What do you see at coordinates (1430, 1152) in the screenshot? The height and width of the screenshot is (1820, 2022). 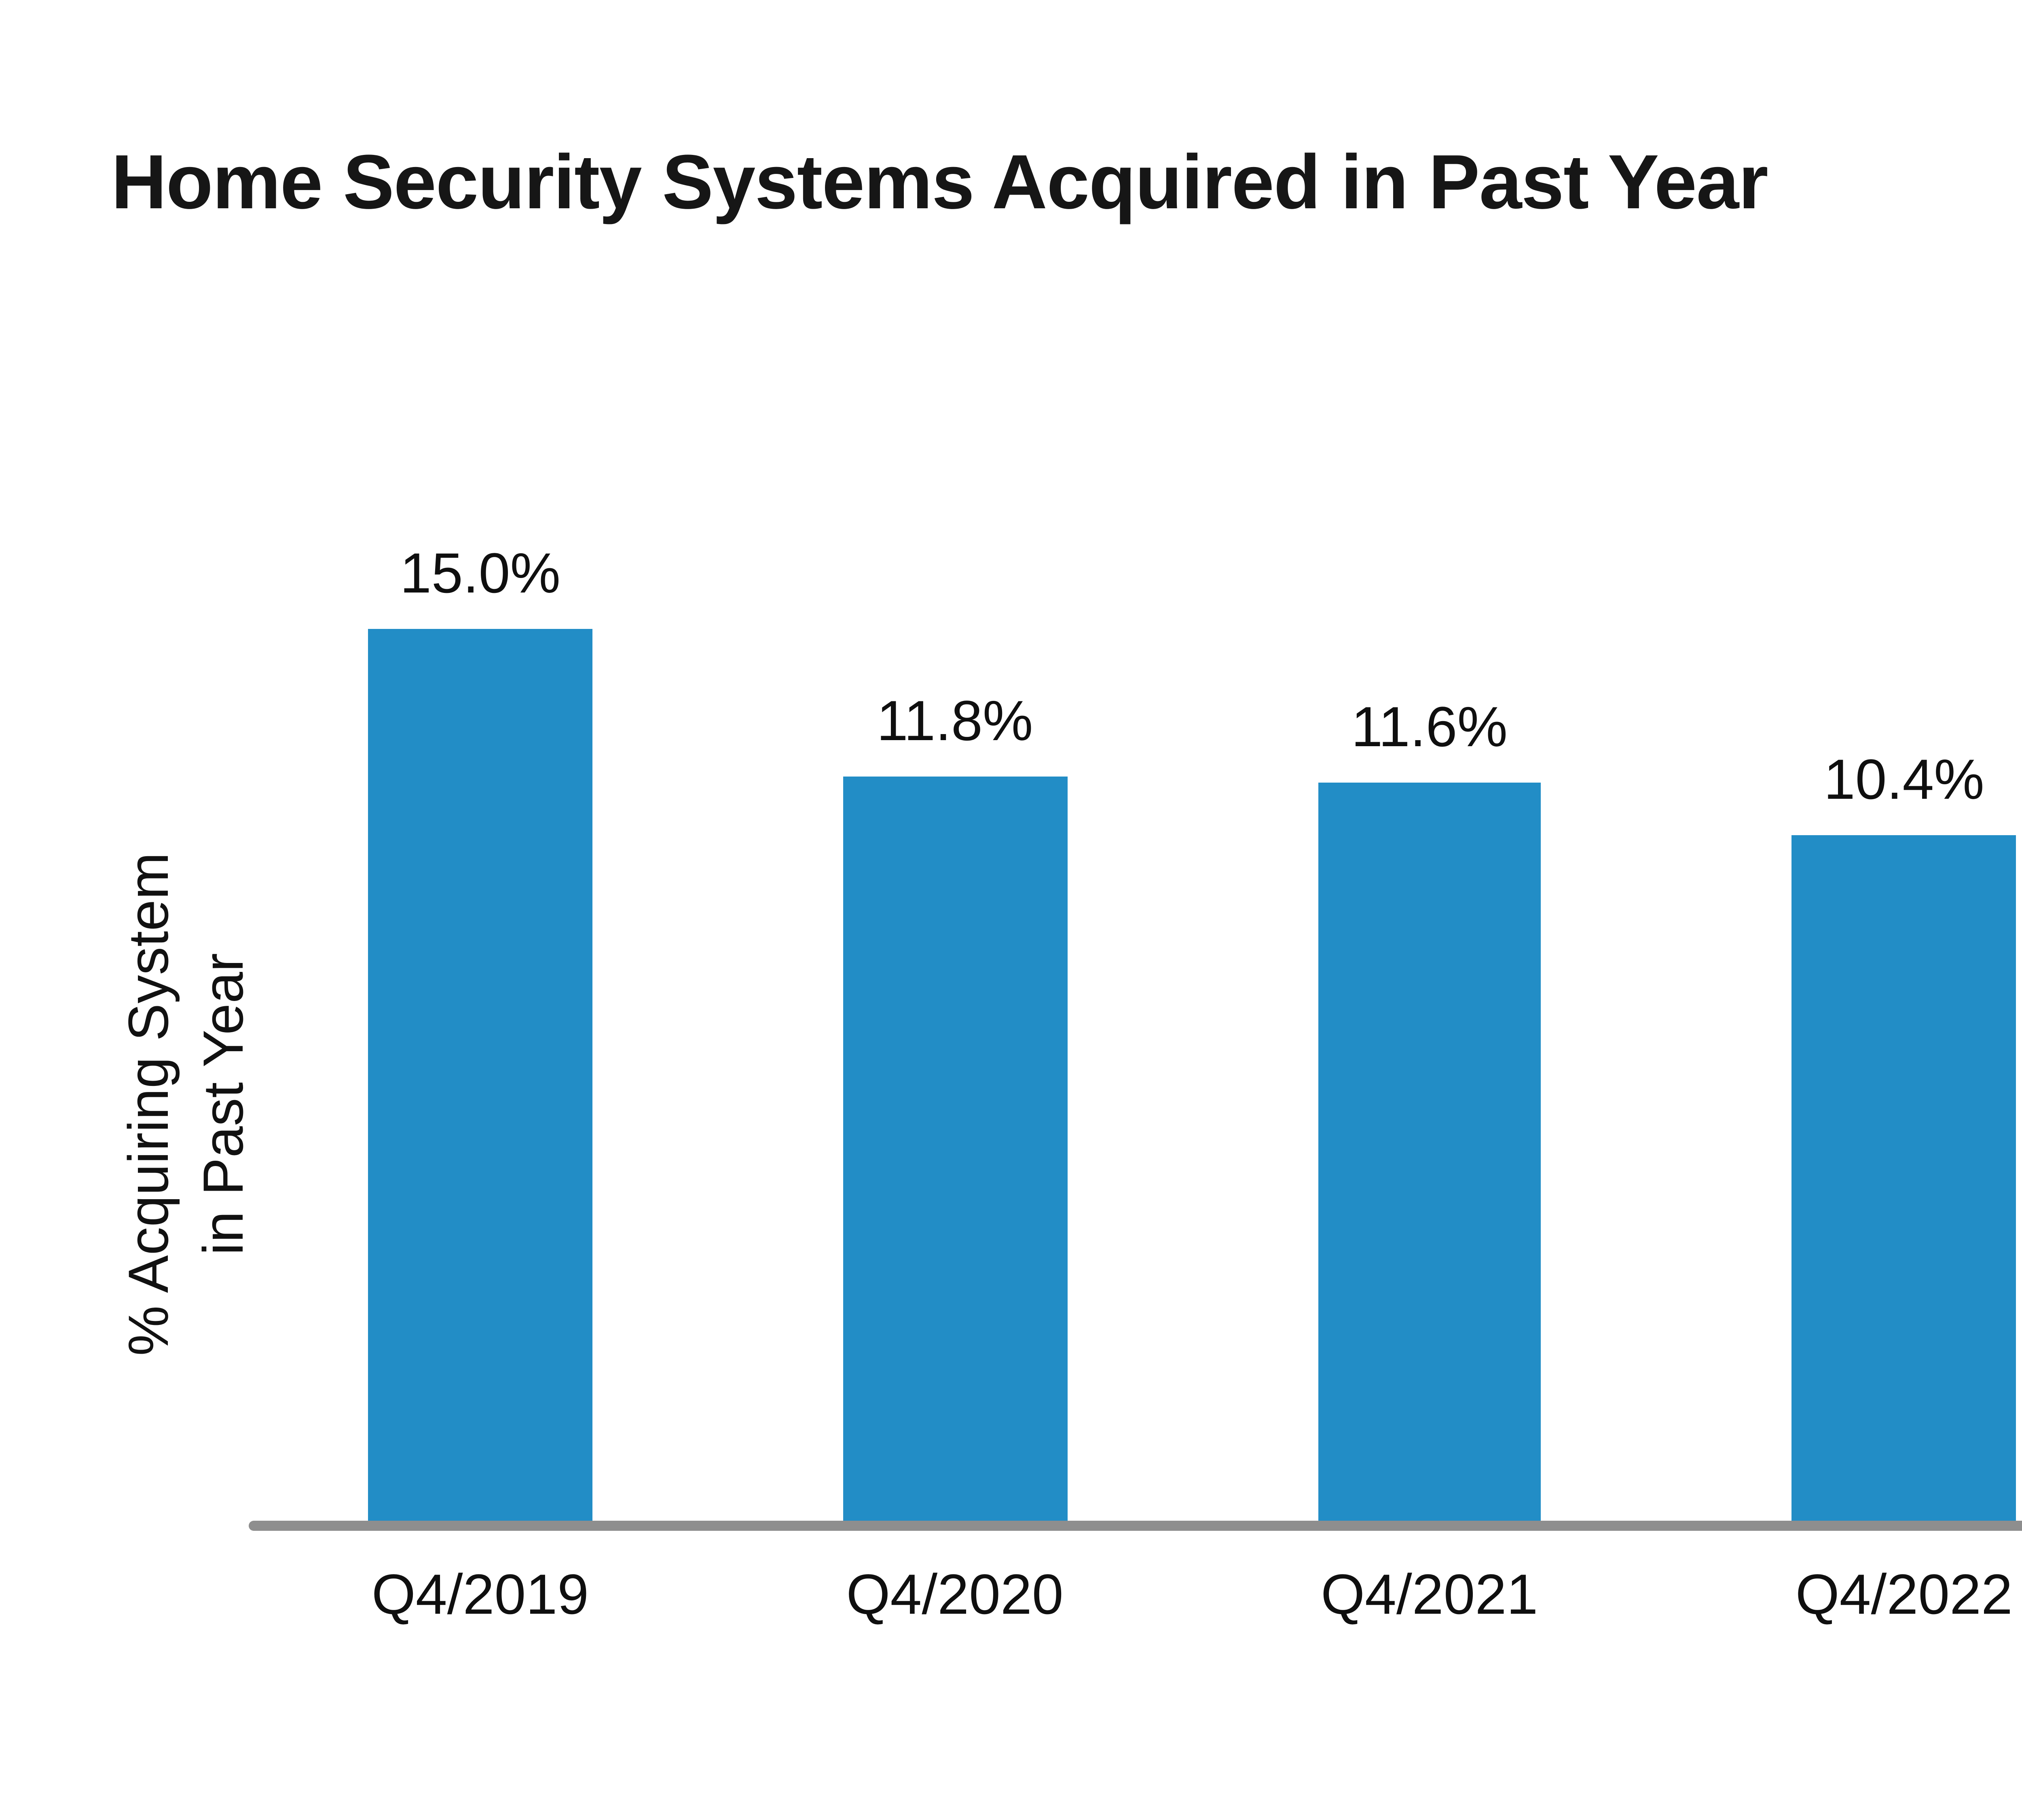 I see `bar-q4-2021` at bounding box center [1430, 1152].